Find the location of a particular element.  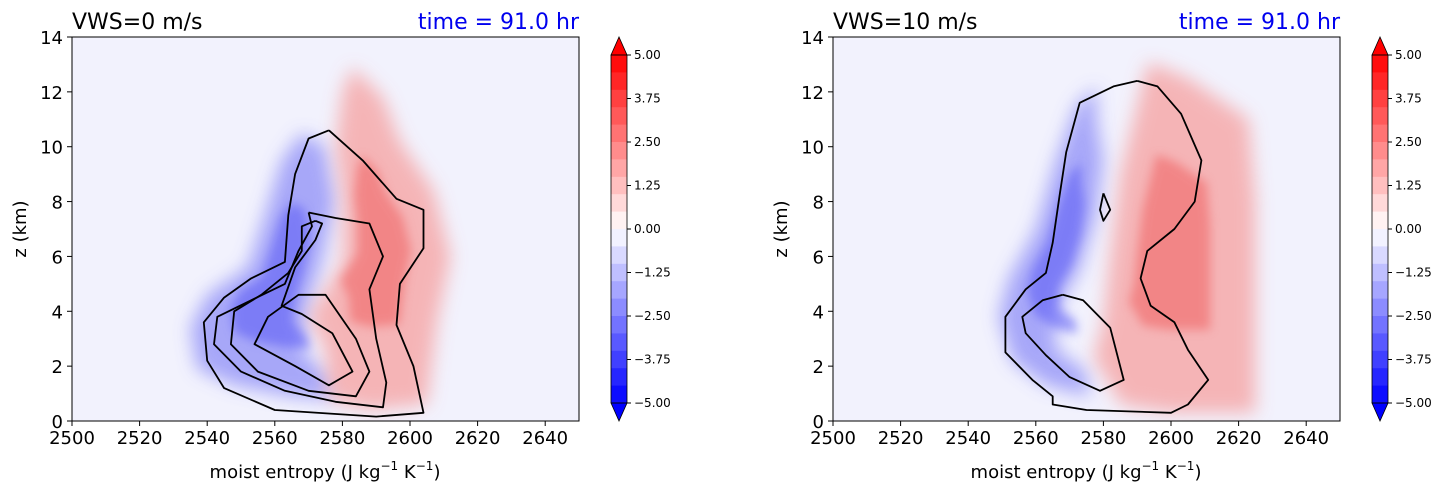

y-axis: 0 2 4 6 8 10 12 14 is located at coordinates (817, 230).